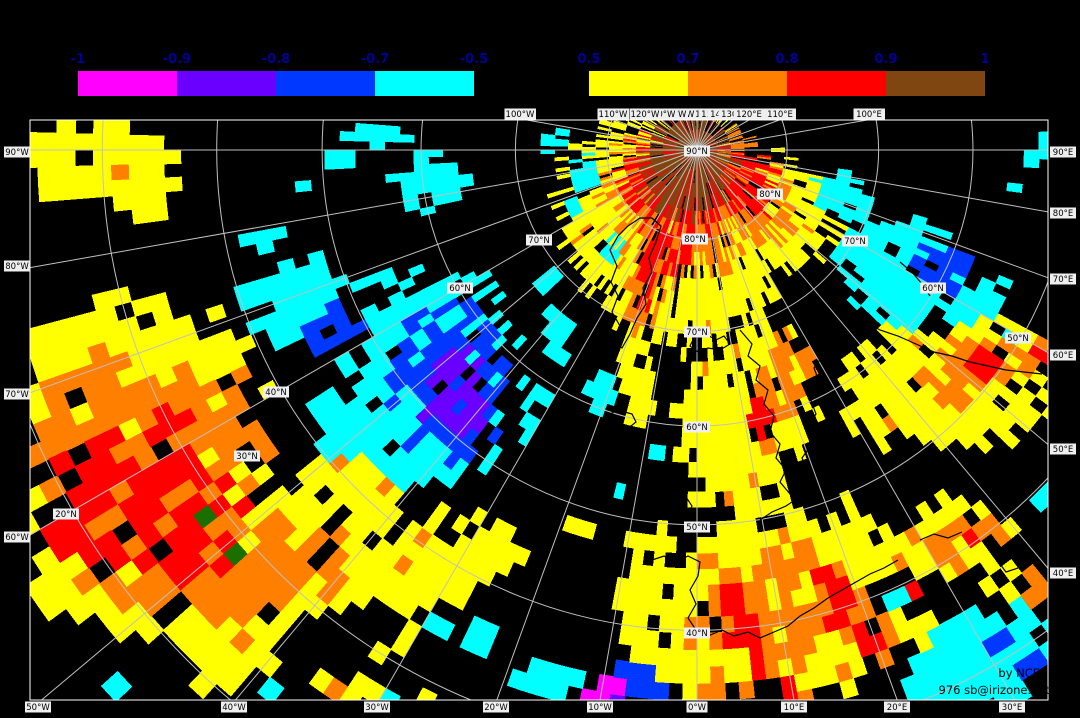  I want to click on svg-text: 0°W, so click(697, 708).